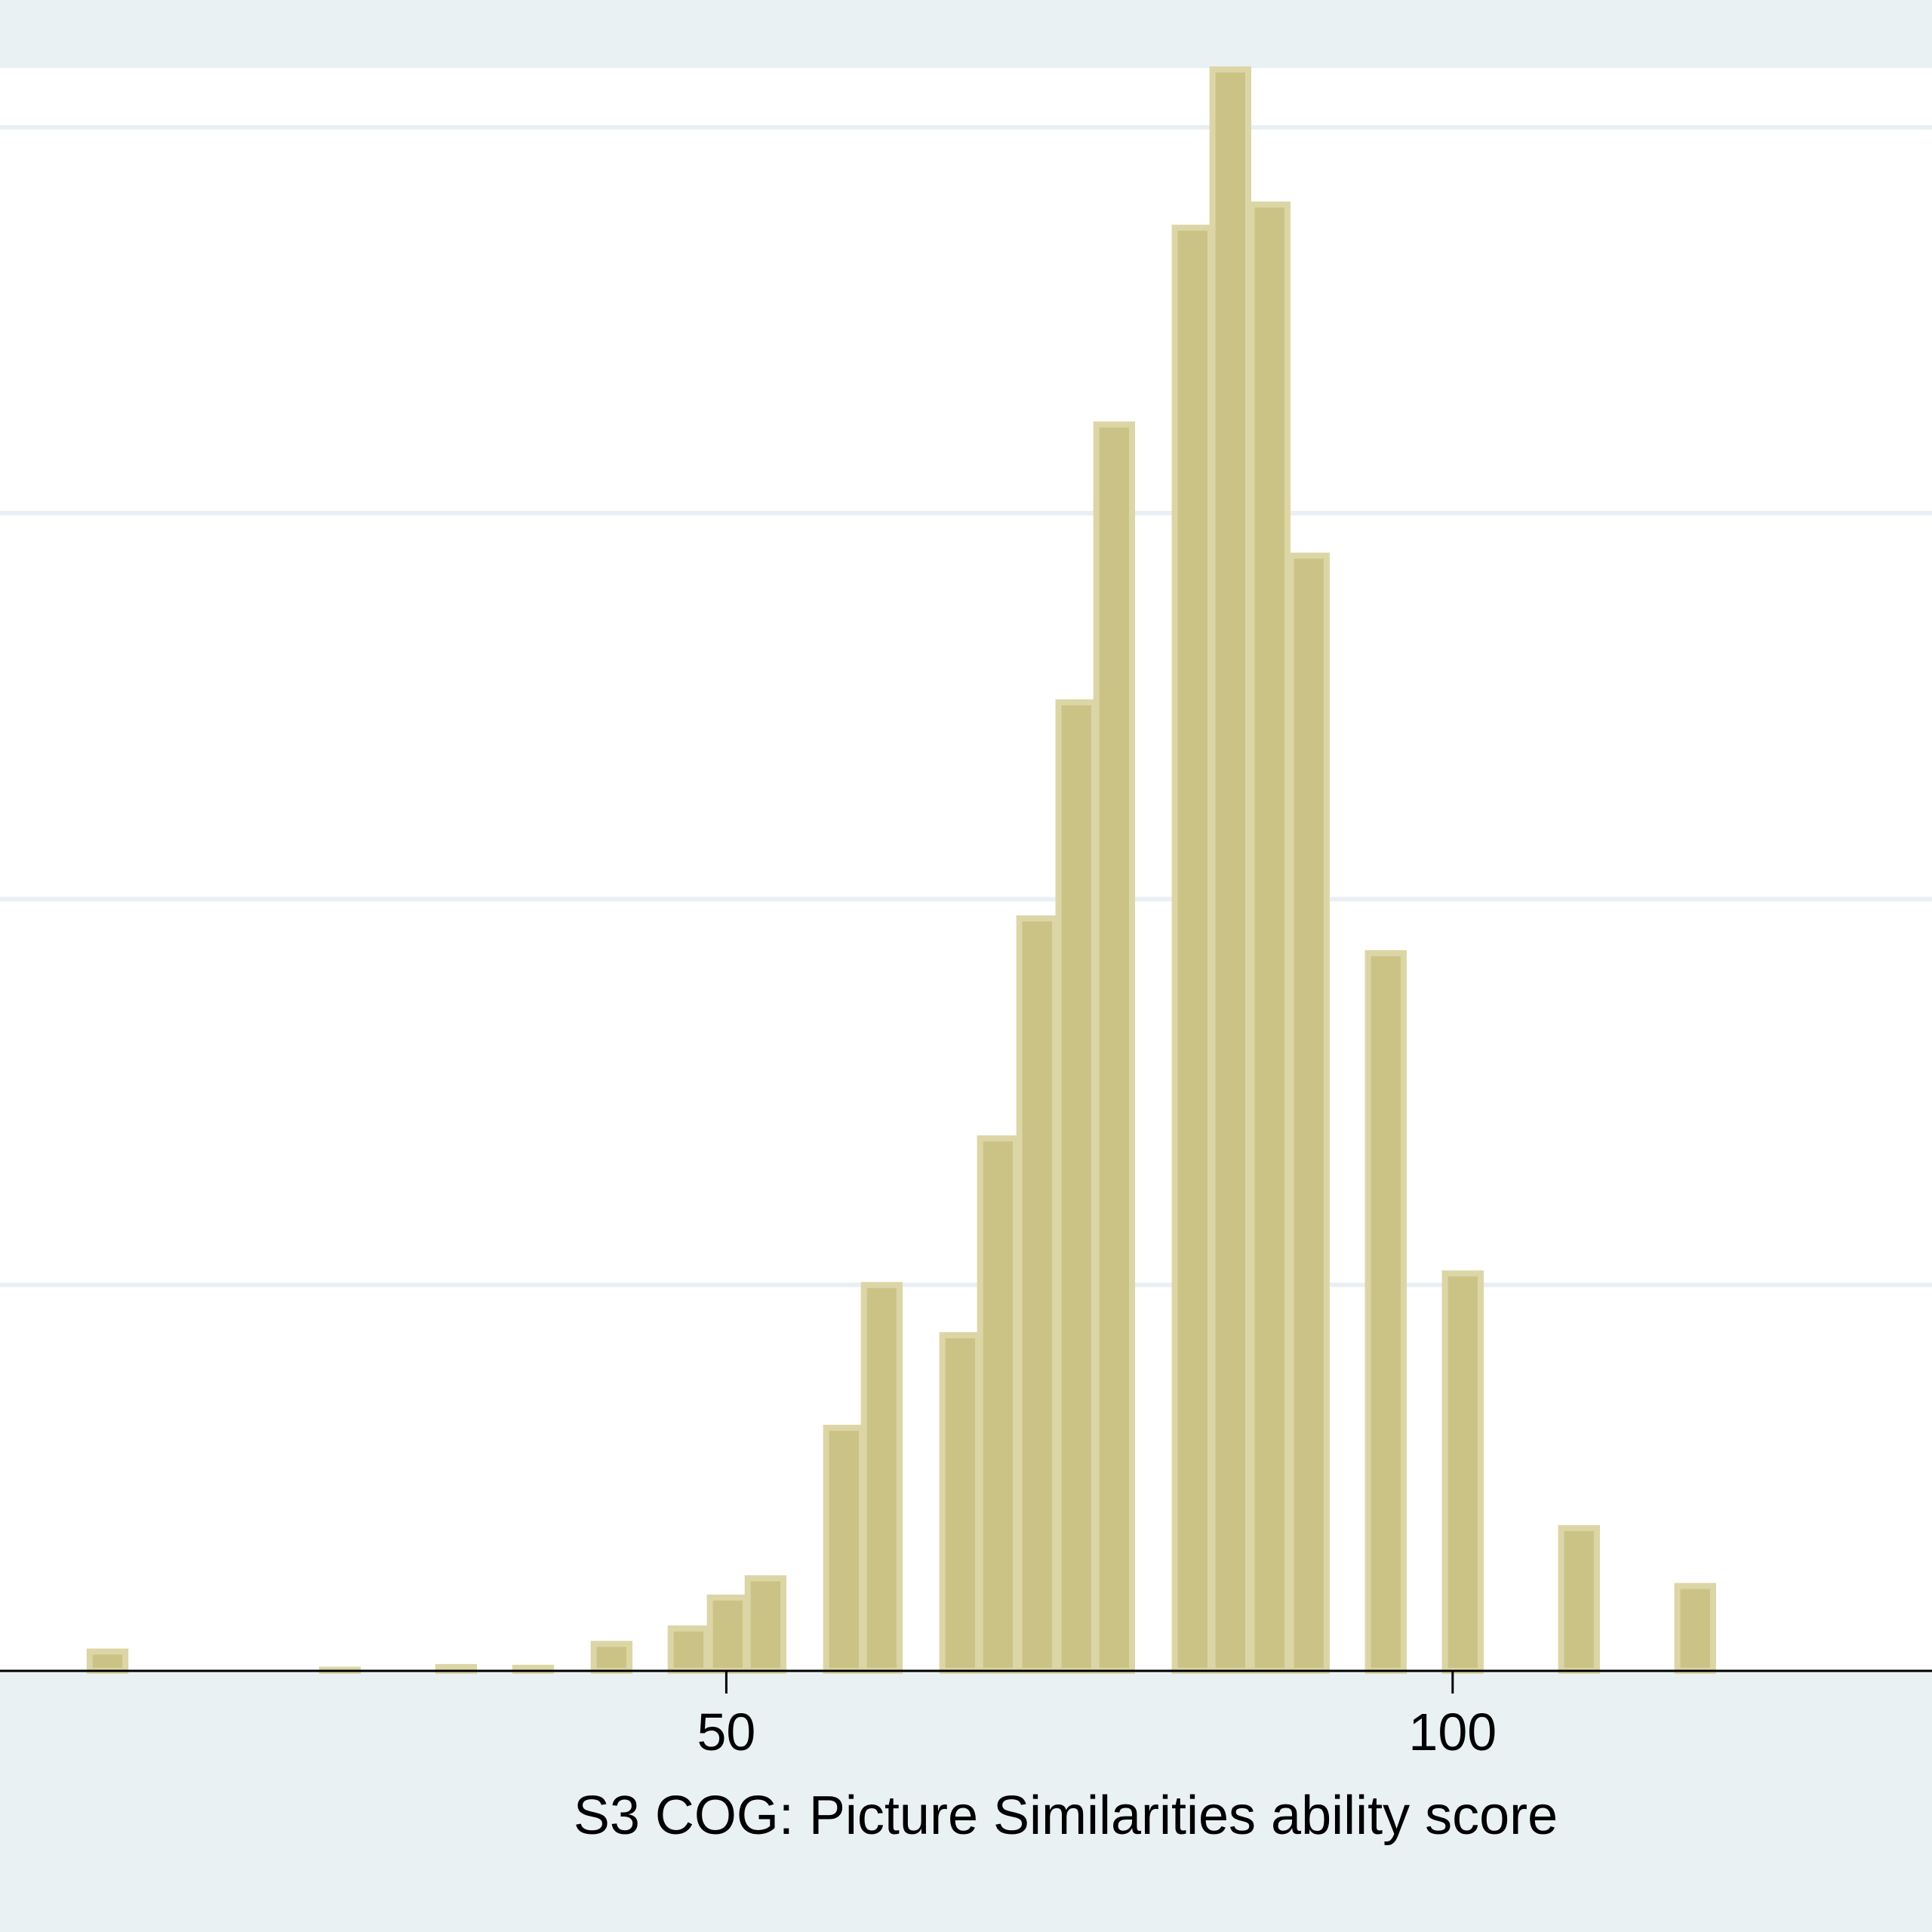  What do you see at coordinates (1452, 1732) in the screenshot?
I see `x-tick-label-1: 100` at bounding box center [1452, 1732].